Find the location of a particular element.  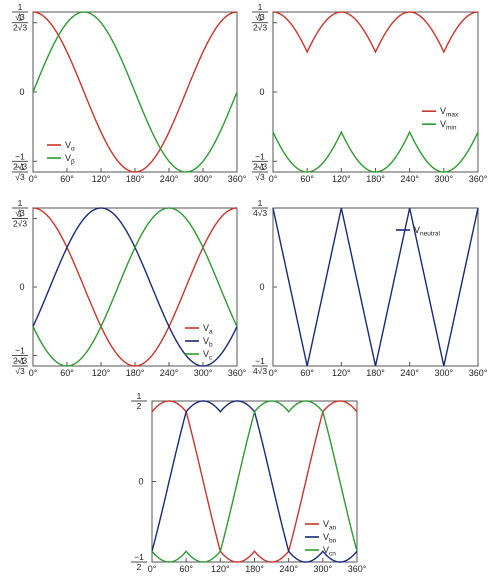

legend-label: Vcn is located at coordinates (329, 551).